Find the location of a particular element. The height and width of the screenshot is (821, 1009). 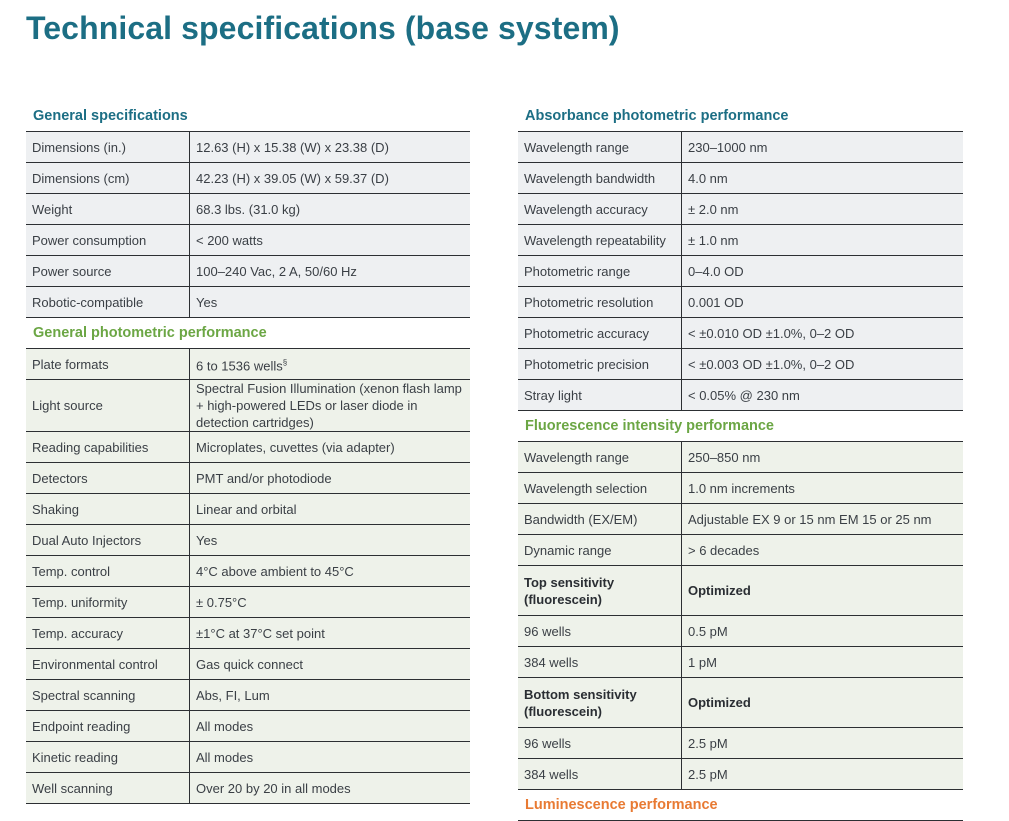

spec-value: Gas quick connect is located at coordinates (329, 664).